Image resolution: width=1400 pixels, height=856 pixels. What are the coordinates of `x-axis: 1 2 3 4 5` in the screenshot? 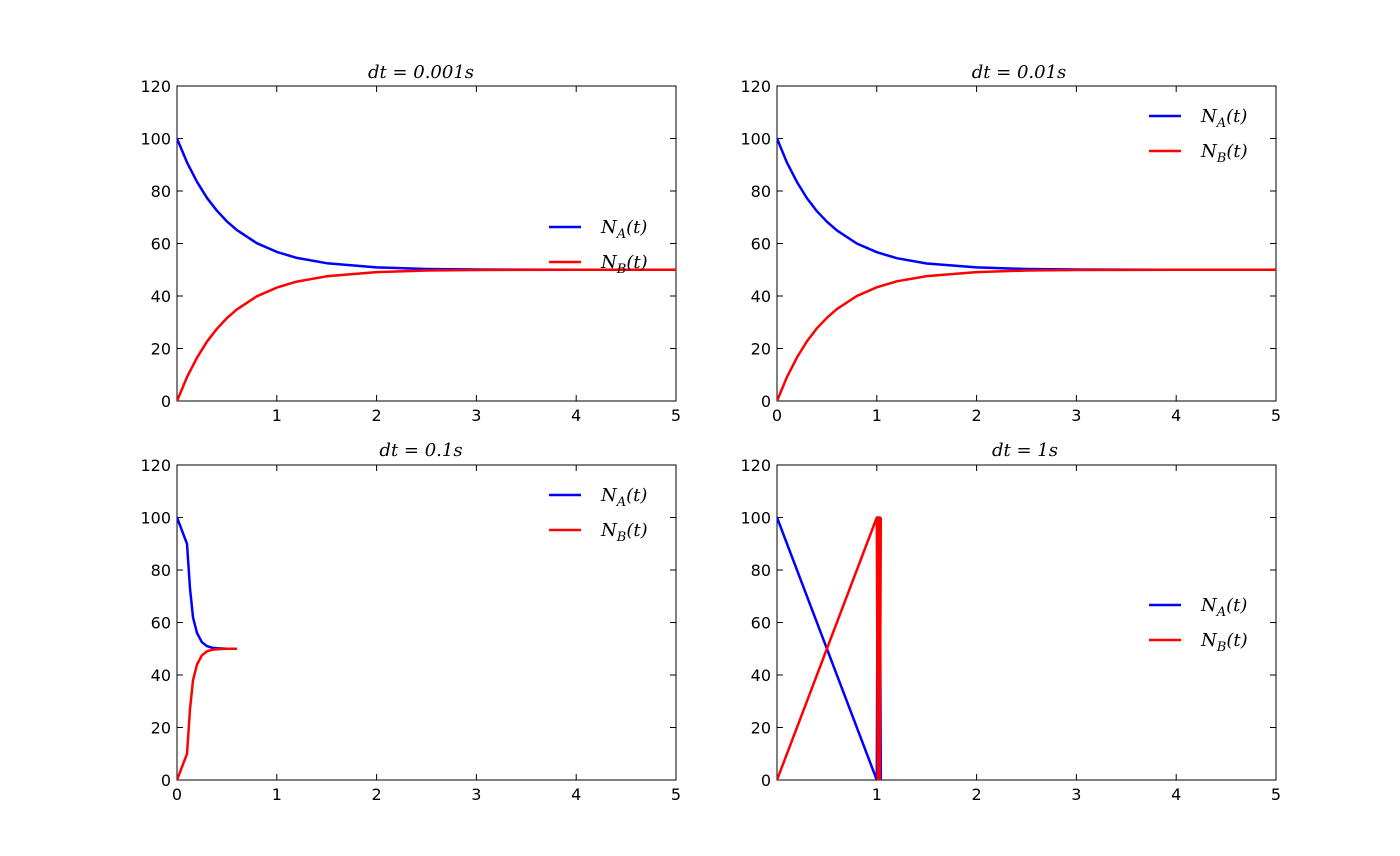 It's located at (476, 255).